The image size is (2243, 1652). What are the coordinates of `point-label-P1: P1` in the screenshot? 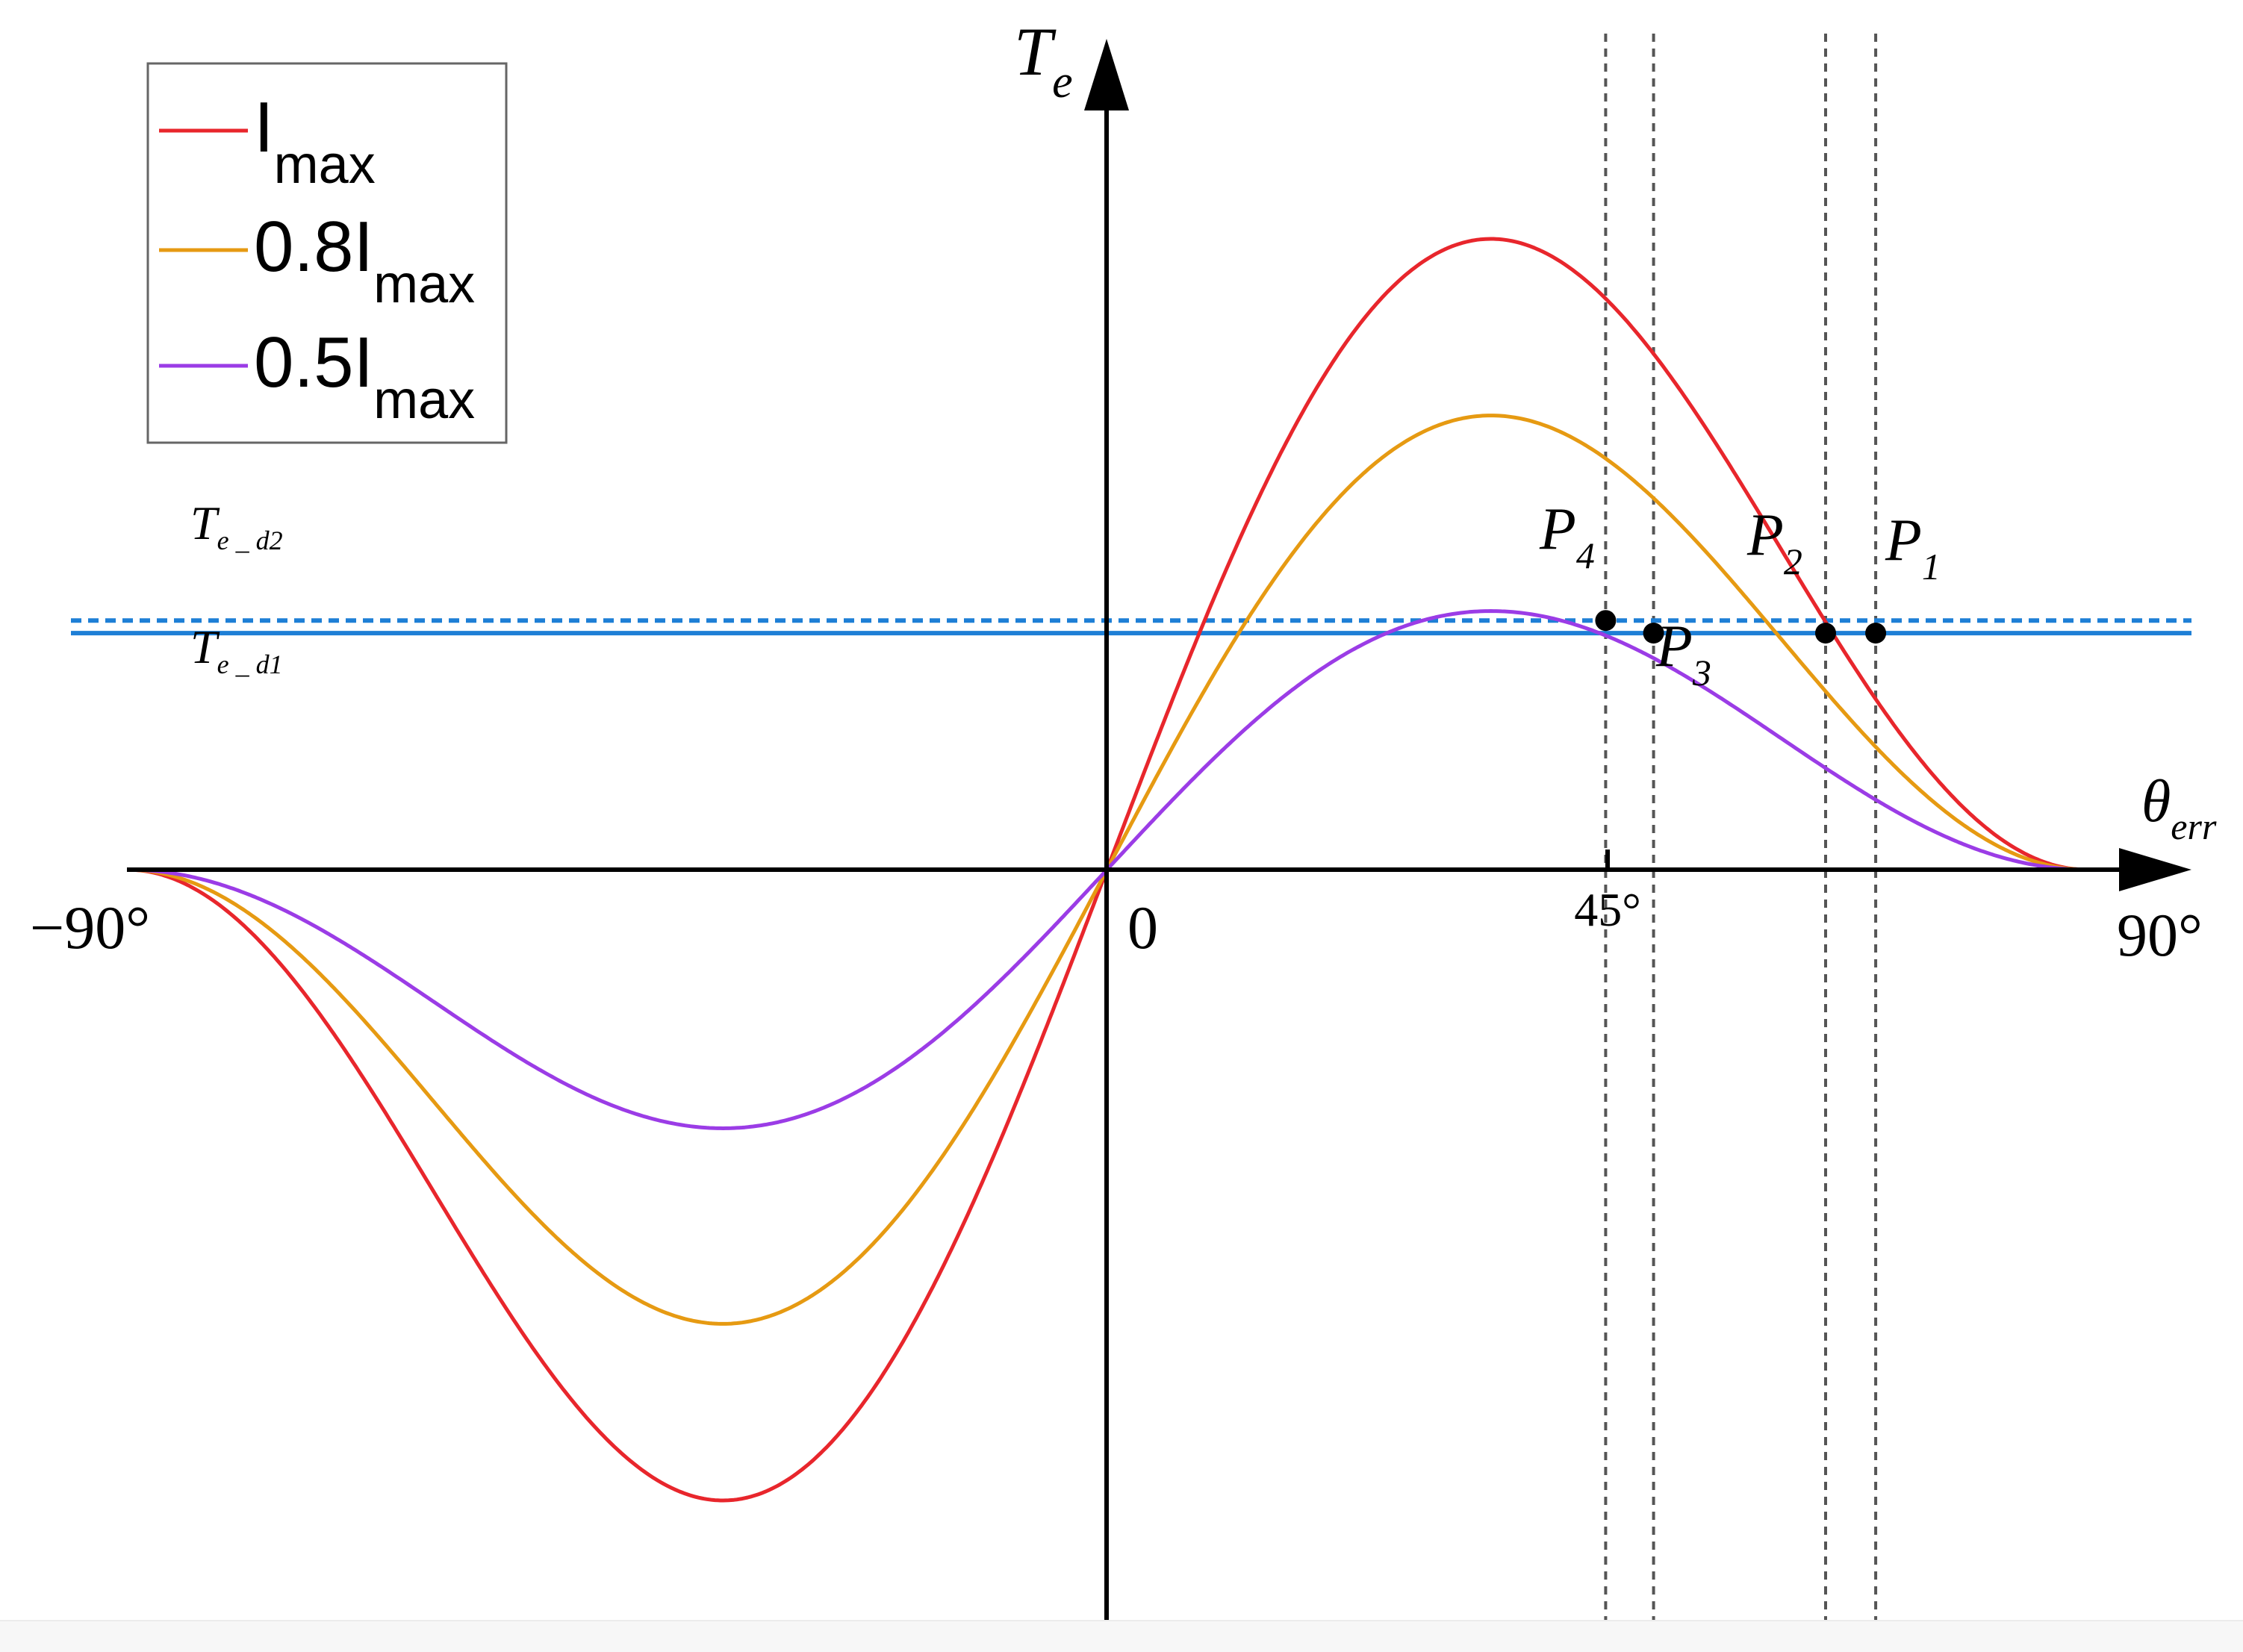 It's located at (1913, 547).